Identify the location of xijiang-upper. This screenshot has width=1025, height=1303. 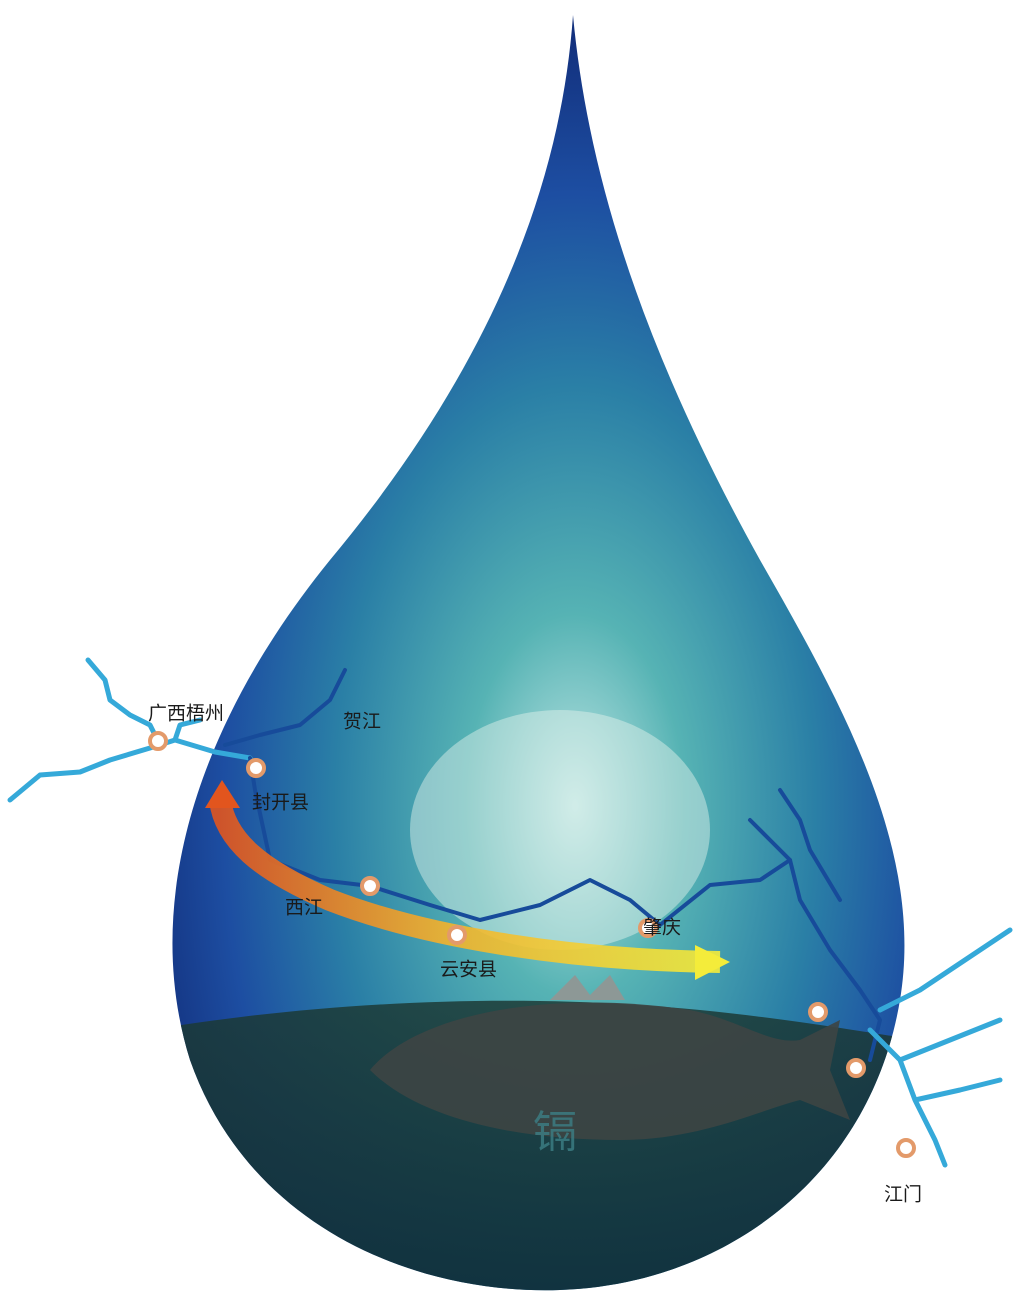
(130, 770).